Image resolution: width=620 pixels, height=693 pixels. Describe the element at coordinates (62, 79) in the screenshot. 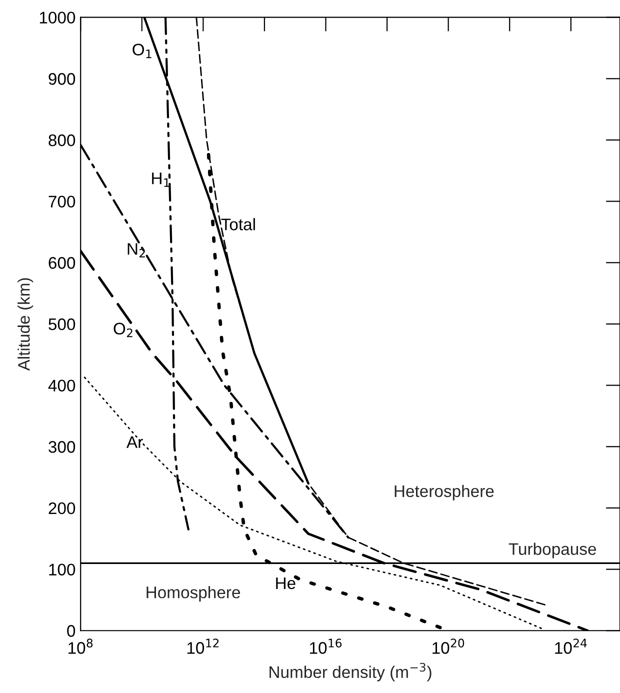

I see `y-tick-label: 900` at that location.